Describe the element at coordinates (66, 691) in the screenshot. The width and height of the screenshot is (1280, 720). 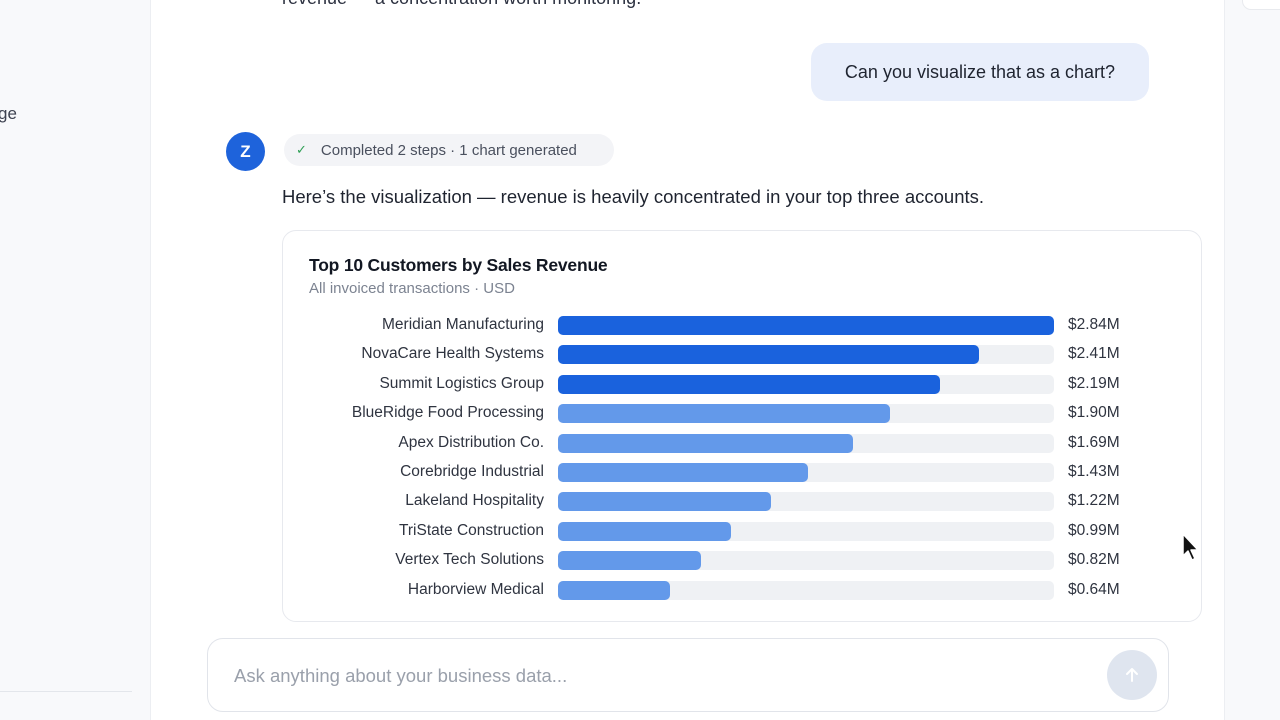
I see `sidebar-divider` at that location.